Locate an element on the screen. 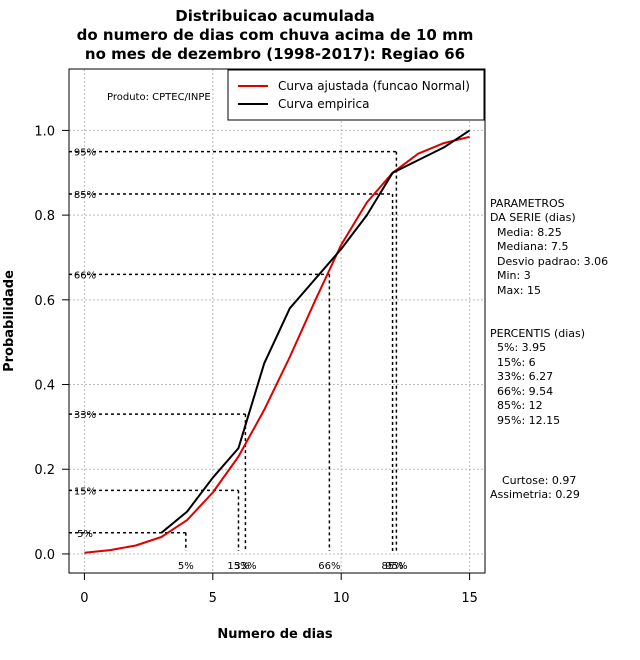 Image resolution: width=640 pixels, height=660 pixels. percentile-95: 95%: 12.15 is located at coordinates (528, 420).